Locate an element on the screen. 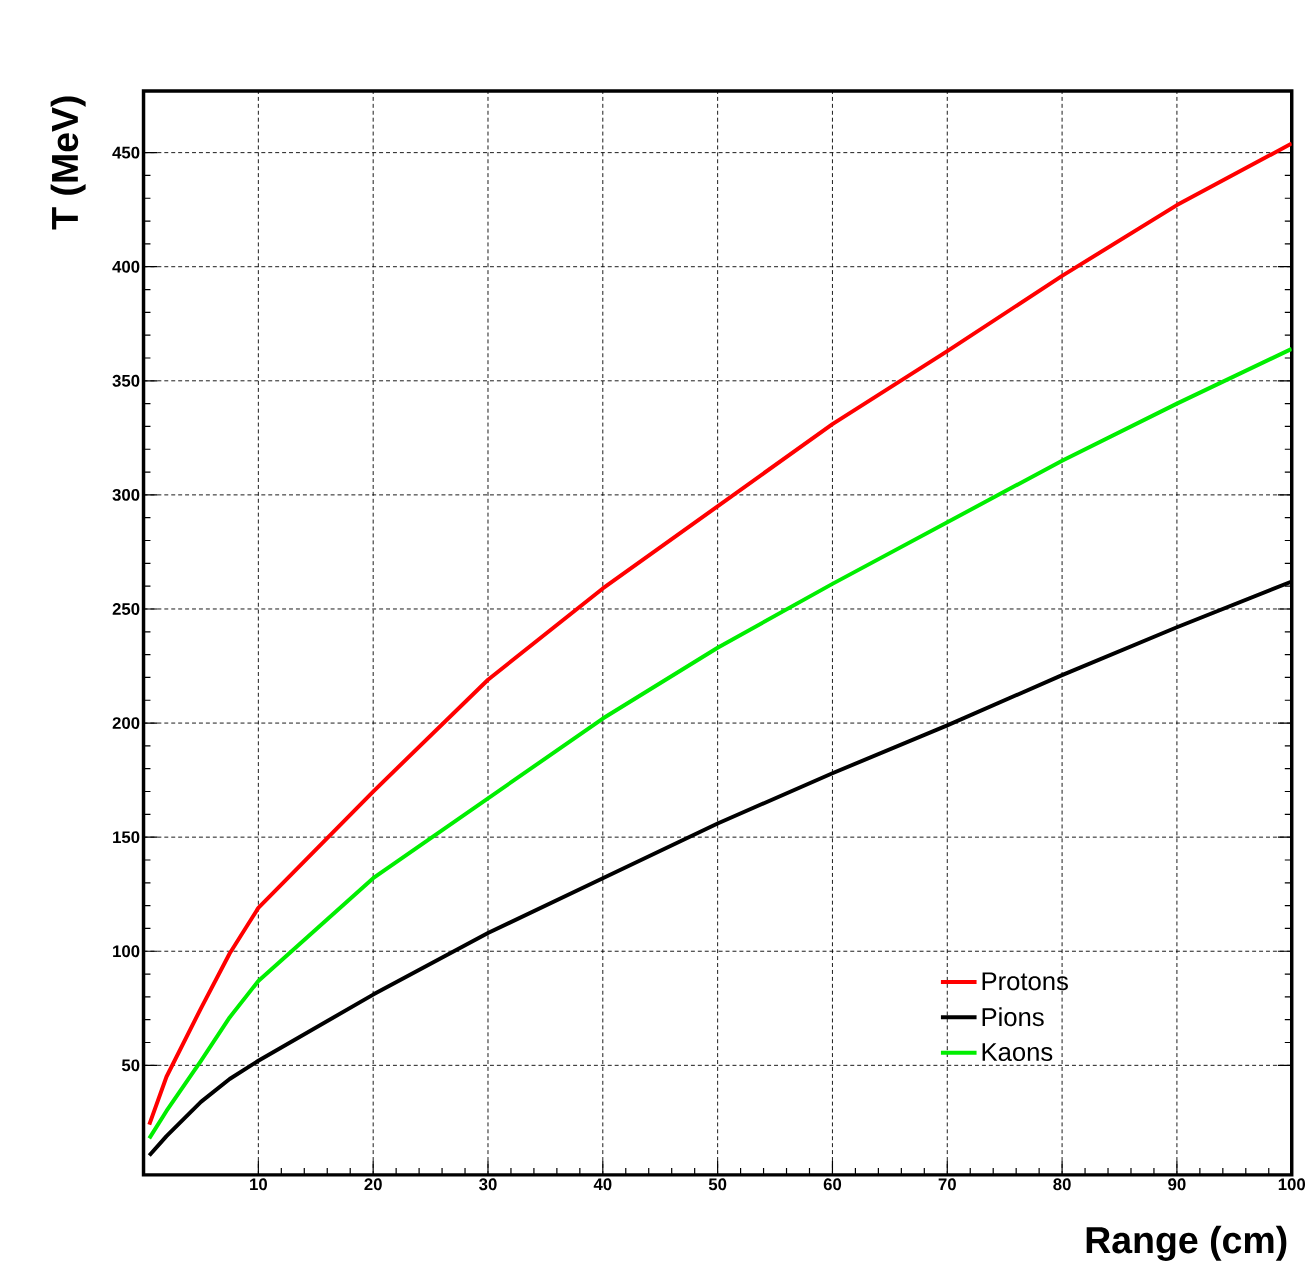 This screenshot has width=1309, height=1264. x-axis-title: Range (cm) is located at coordinates (1186, 1243).